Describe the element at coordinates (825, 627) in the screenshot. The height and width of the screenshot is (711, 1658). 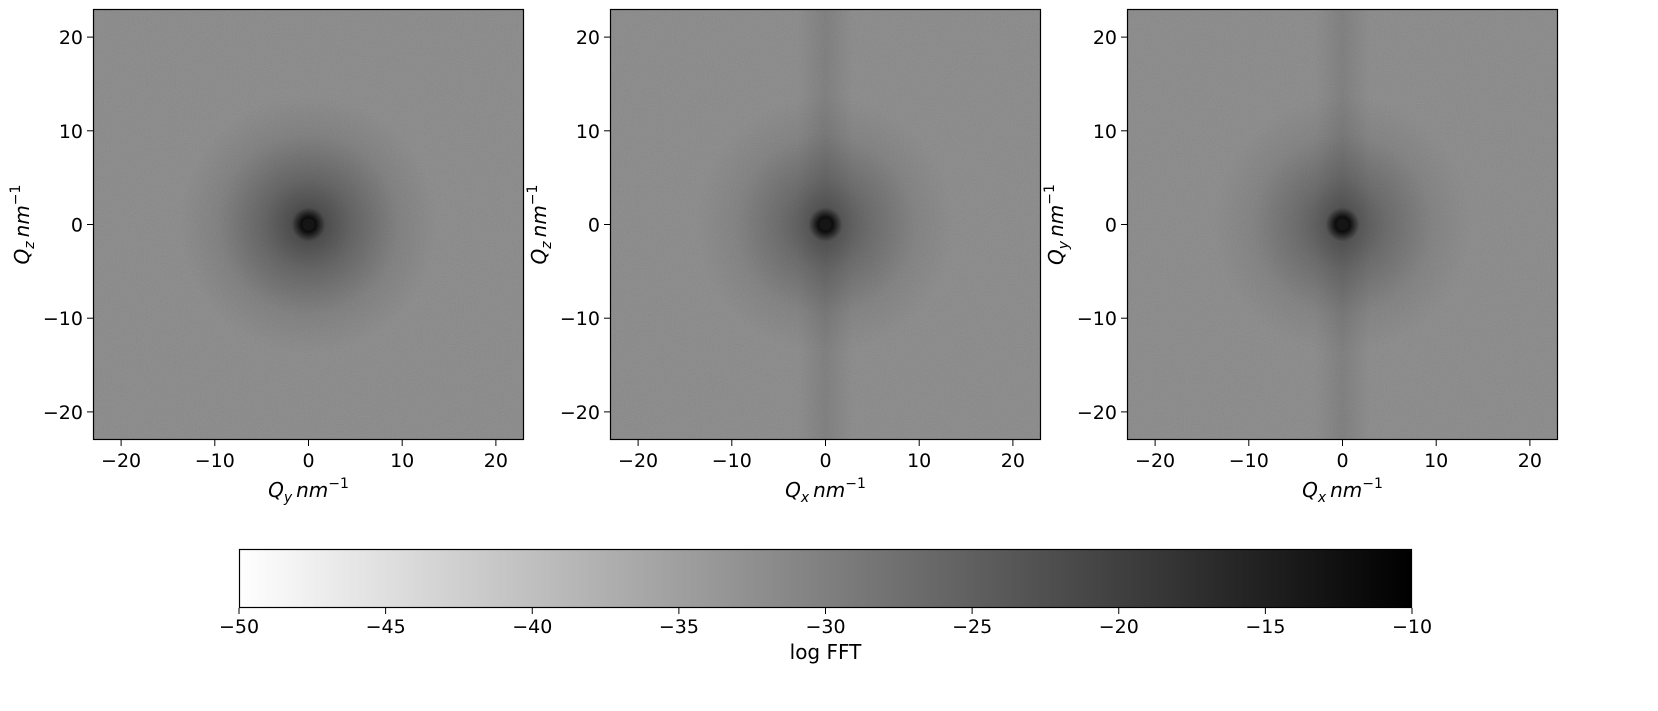
I see `colorbar-tick-label: −30` at that location.